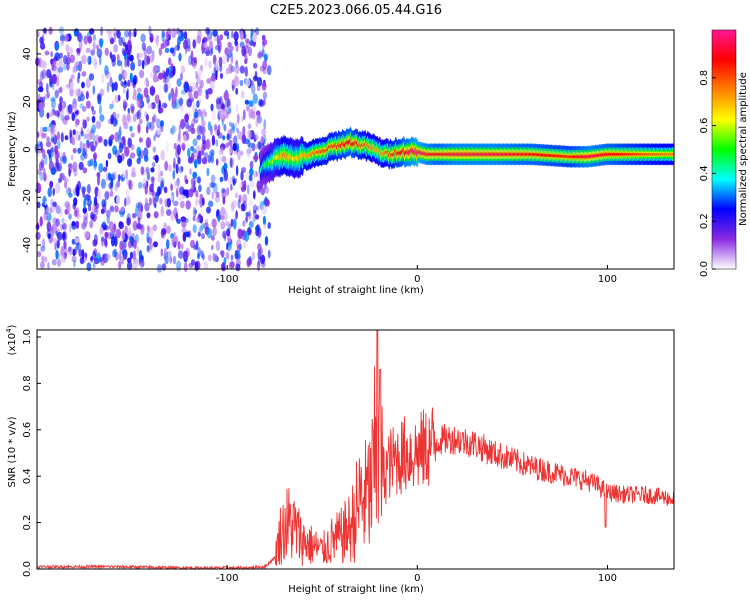  Describe the element at coordinates (607, 279) in the screenshot. I see `heatmap-x-tick-label: 100` at that location.